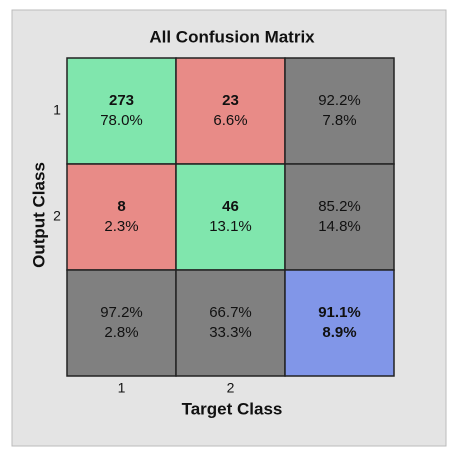 This screenshot has height=459, width=458. I want to click on cell-percent: 2.8%, so click(121, 332).